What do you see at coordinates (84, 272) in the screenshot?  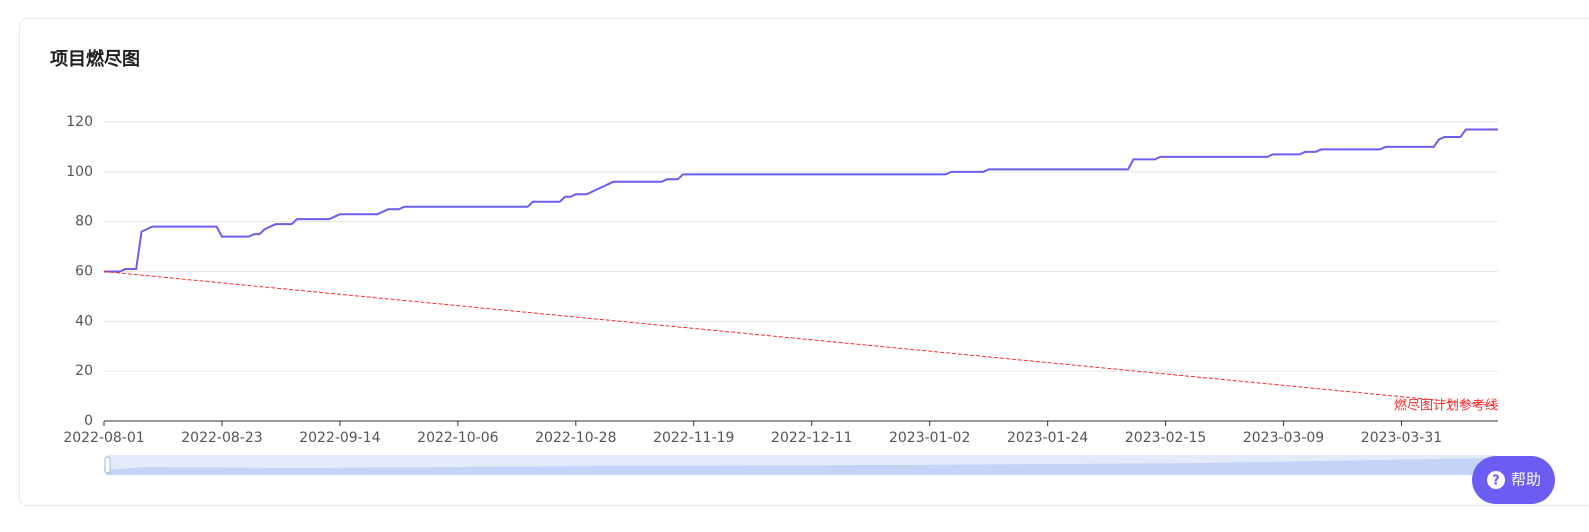 I see `y-tick-label: 60` at bounding box center [84, 272].